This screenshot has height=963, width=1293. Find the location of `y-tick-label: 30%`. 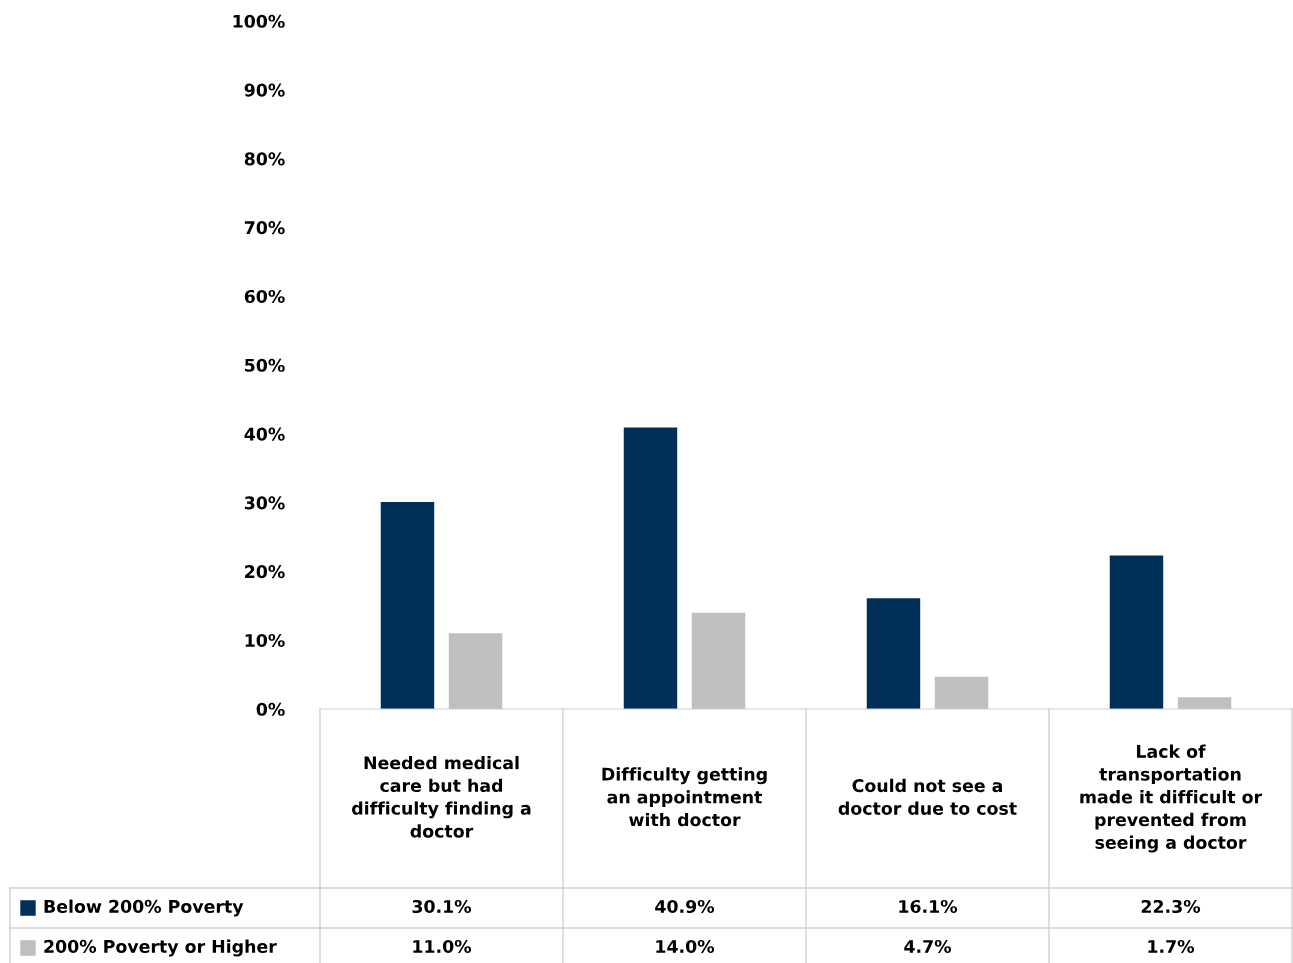

y-tick-label: 30% is located at coordinates (264, 503).